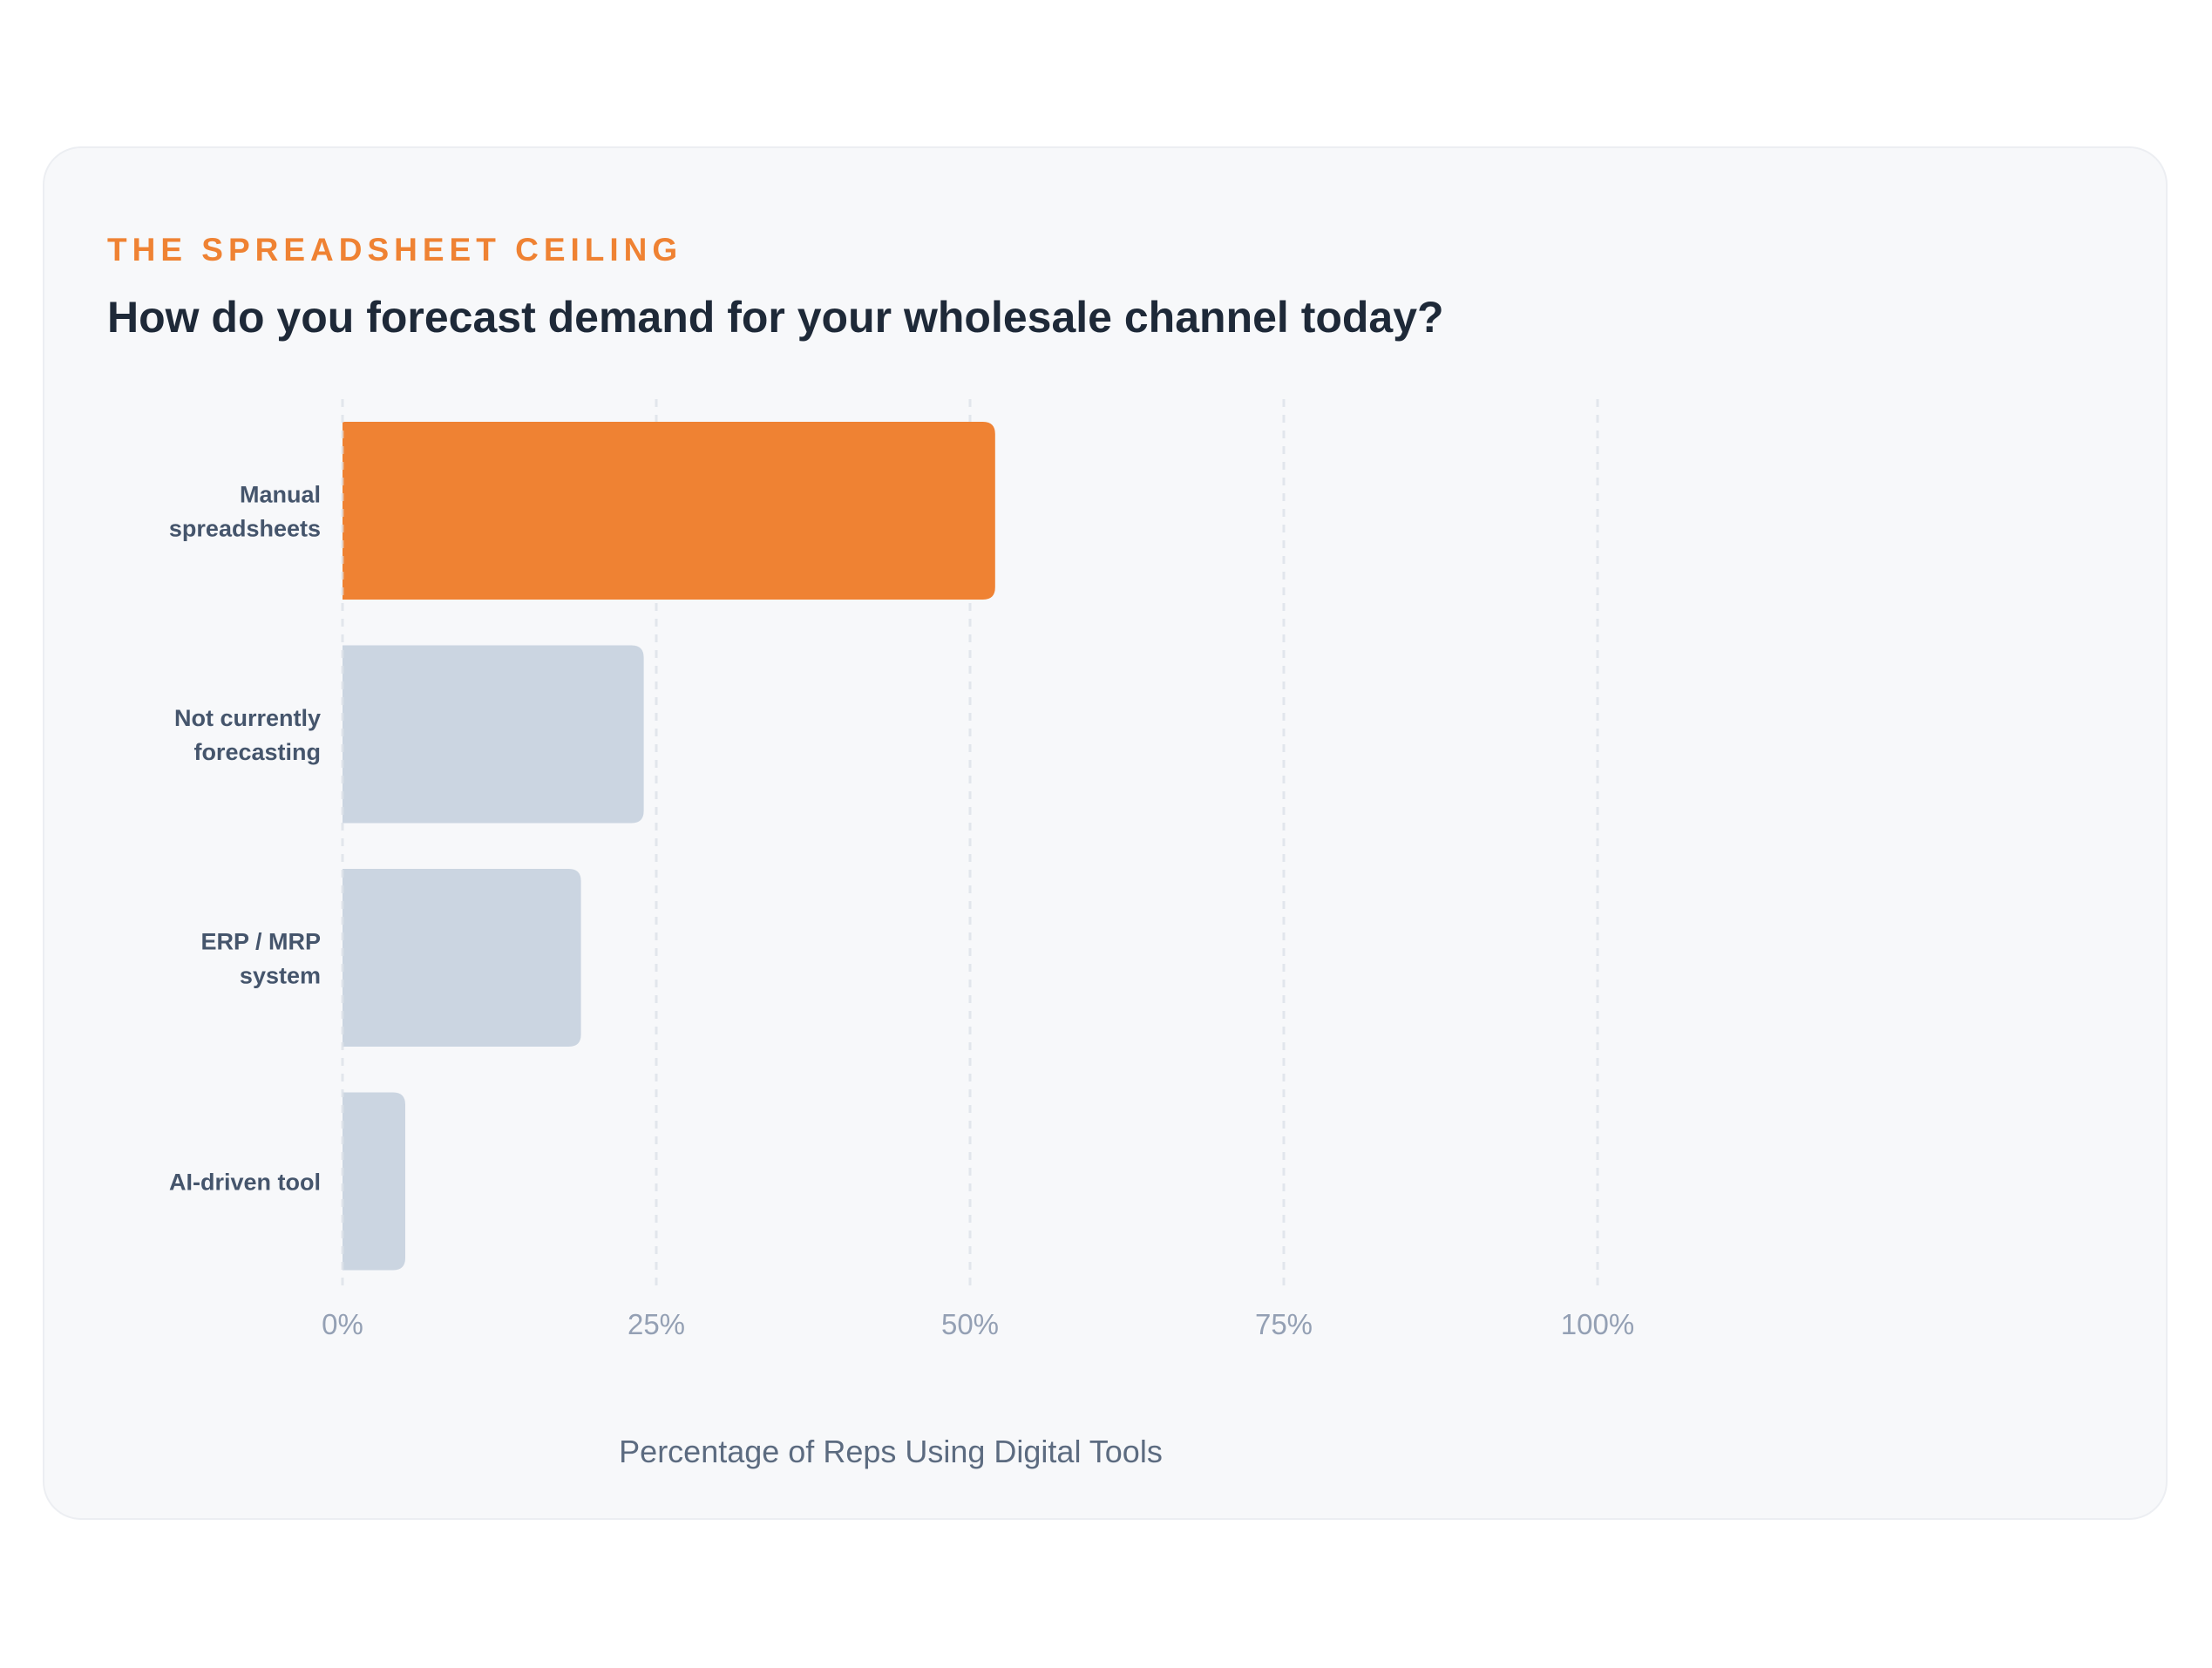  What do you see at coordinates (245, 529) in the screenshot?
I see `category-label: spreadsheets` at bounding box center [245, 529].